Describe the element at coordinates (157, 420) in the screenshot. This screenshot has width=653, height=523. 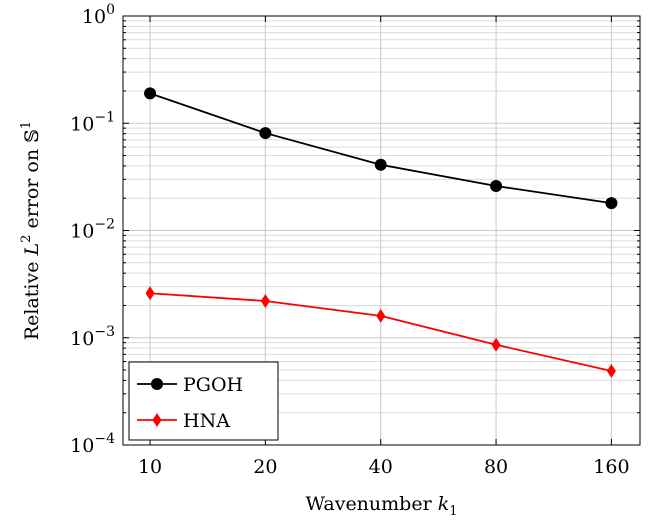
I see `legend-marker-hna` at that location.